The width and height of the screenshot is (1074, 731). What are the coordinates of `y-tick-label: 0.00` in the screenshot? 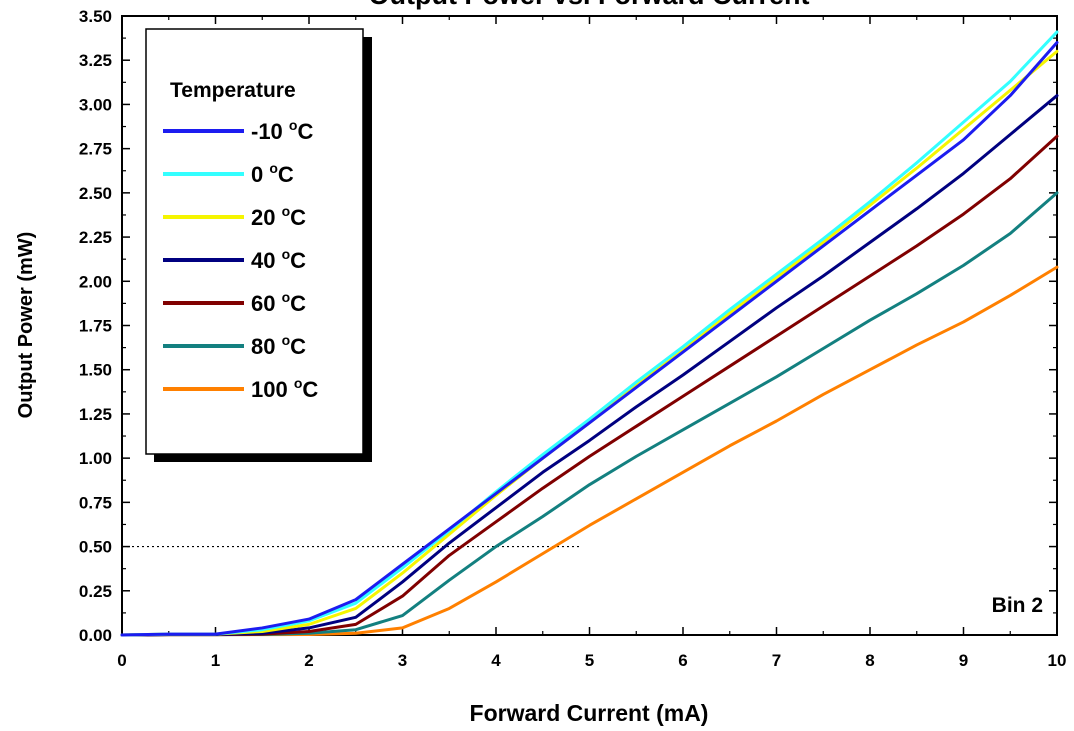 It's located at (95, 635).